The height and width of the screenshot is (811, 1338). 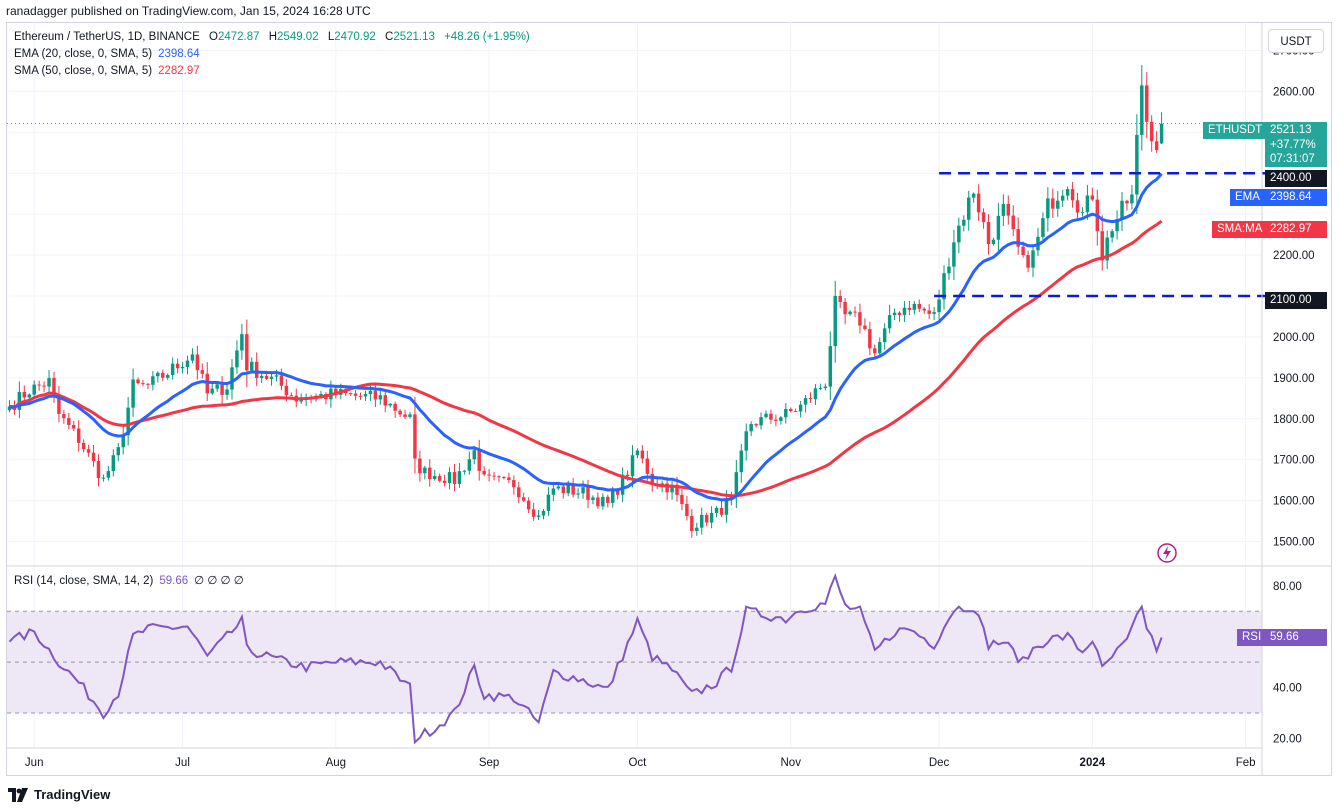 I want to click on open-value: 2472.87, so click(x=238, y=37).